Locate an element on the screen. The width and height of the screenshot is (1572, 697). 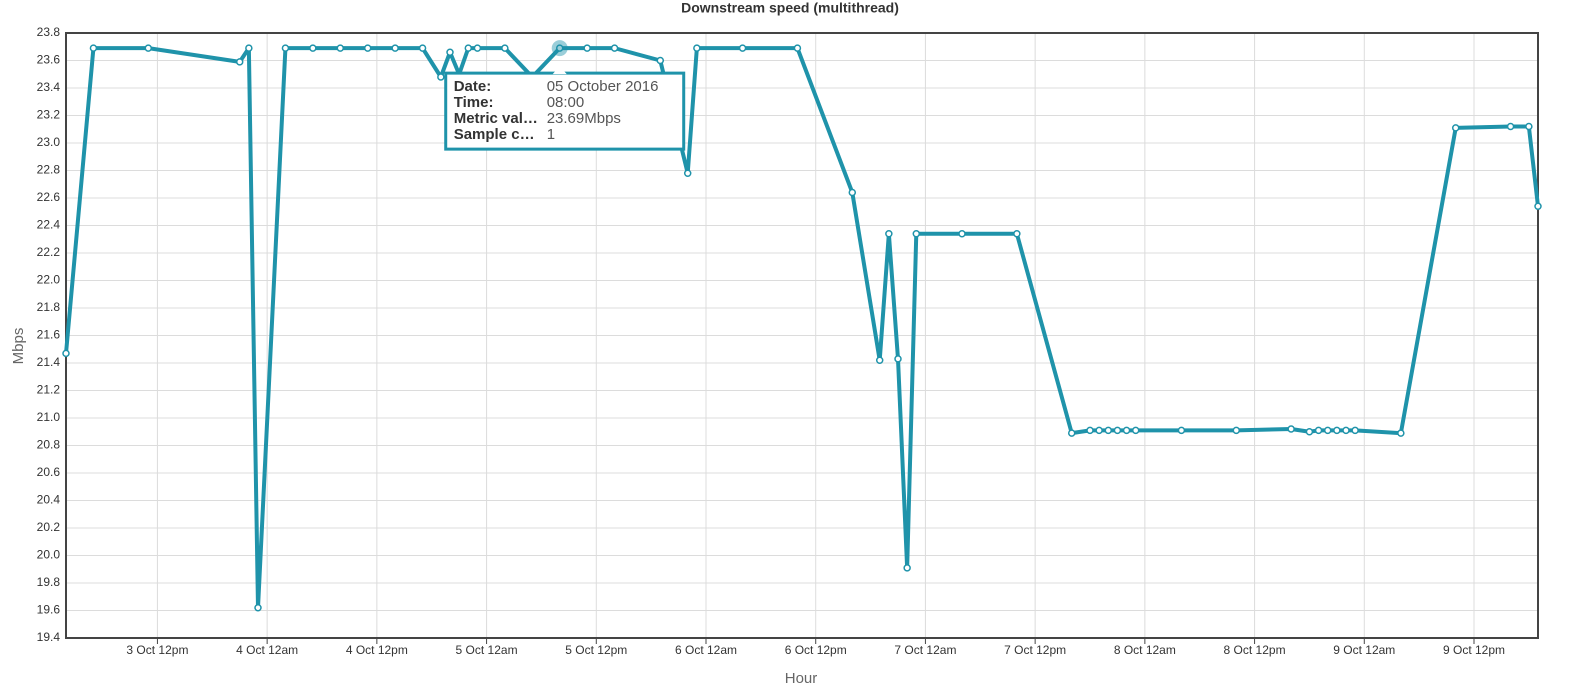
y-tick-label: 21.6 is located at coordinates (49, 335).